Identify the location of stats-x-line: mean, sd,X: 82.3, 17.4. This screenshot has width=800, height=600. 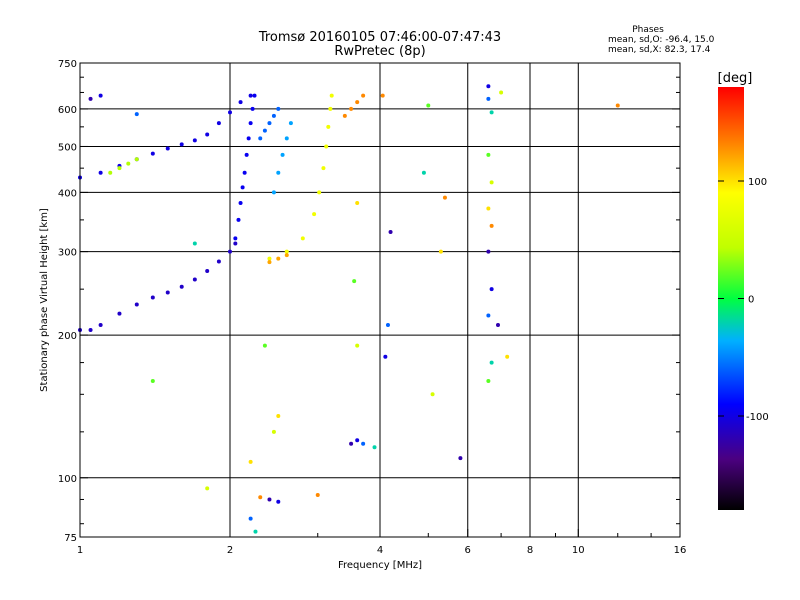
(659, 50).